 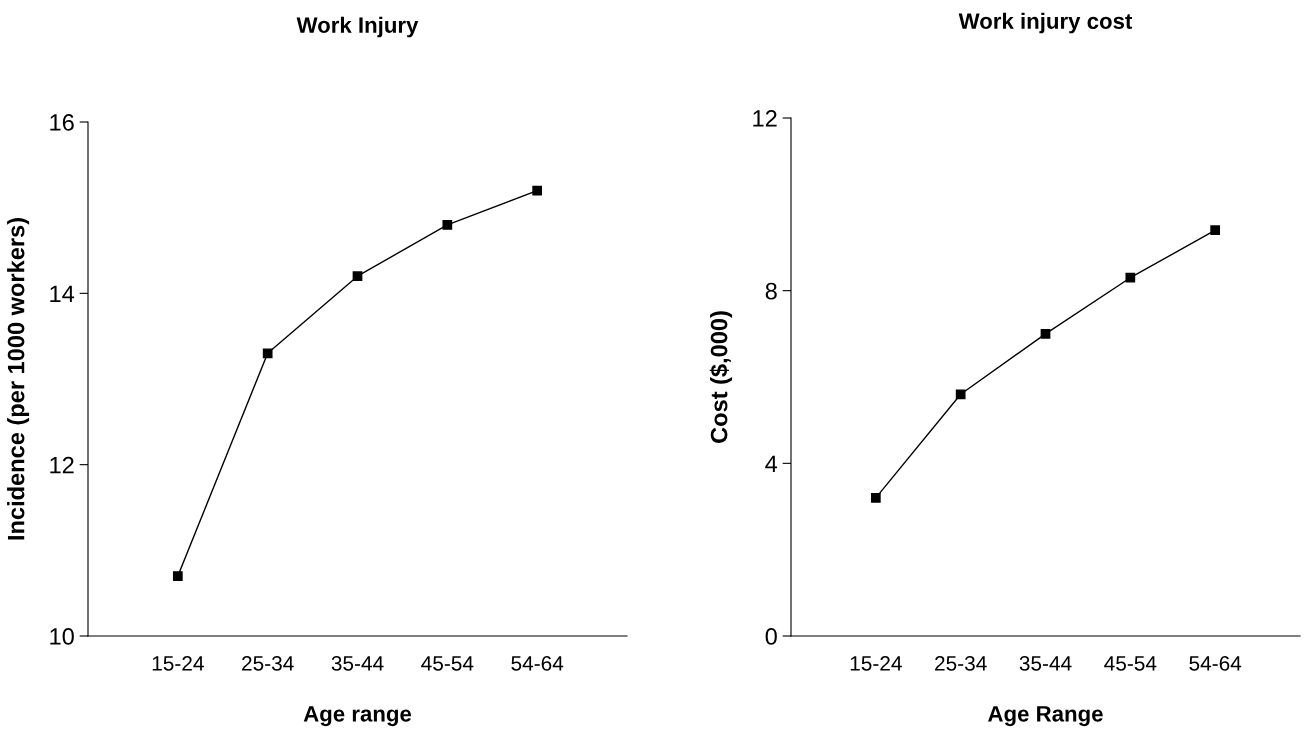 What do you see at coordinates (62, 293) in the screenshot?
I see `y-tick-label: 14` at bounding box center [62, 293].